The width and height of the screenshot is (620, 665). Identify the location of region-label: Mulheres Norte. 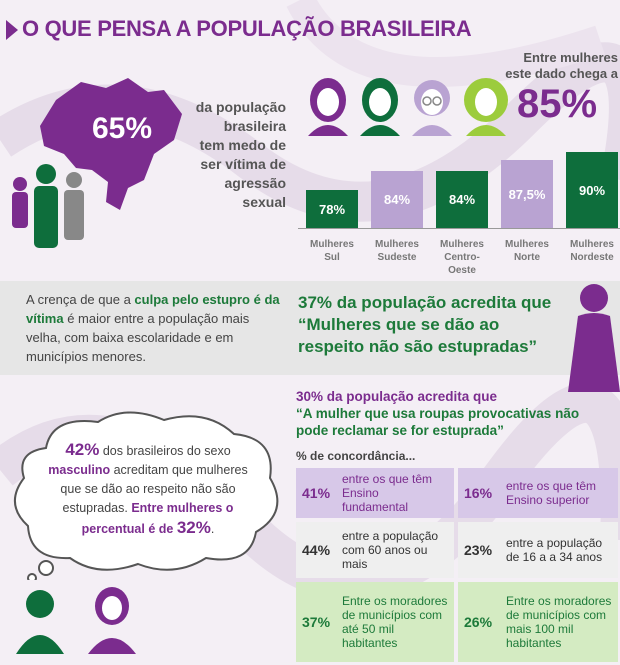
(527, 251).